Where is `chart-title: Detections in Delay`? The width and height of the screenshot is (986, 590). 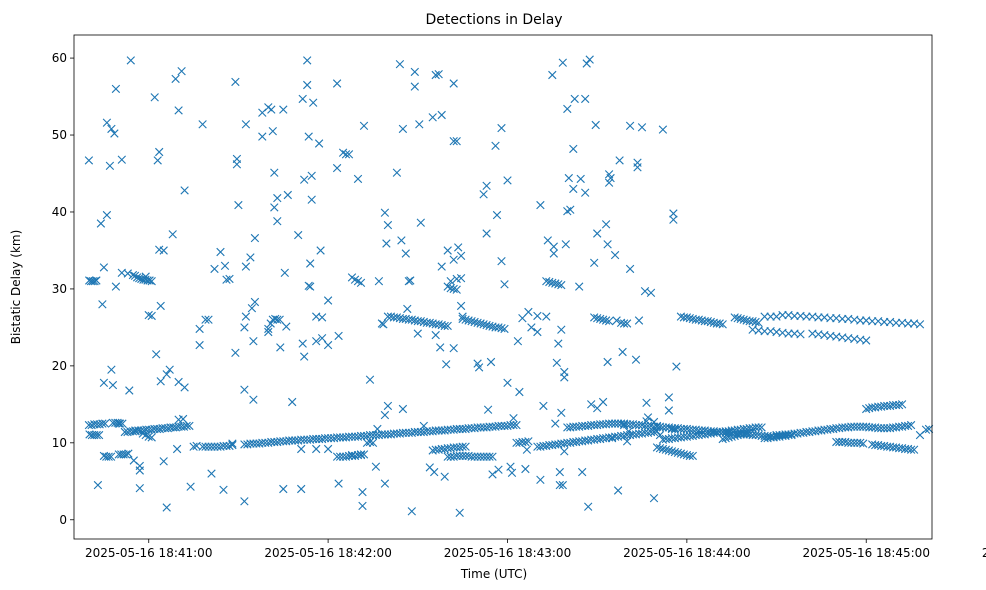
chart-title: Detections in Delay is located at coordinates (493, 20).